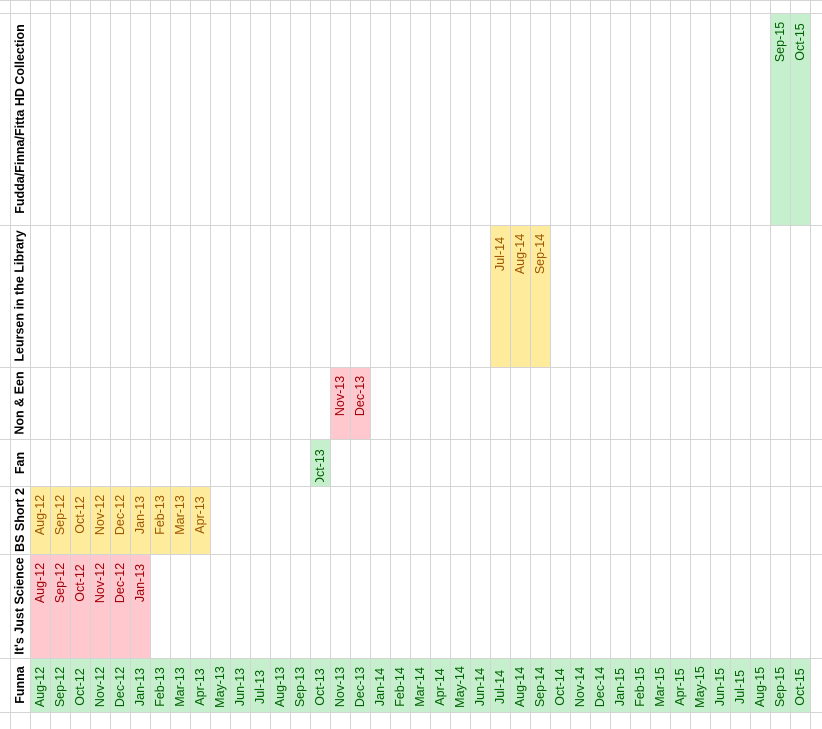 The width and height of the screenshot is (822, 729). Describe the element at coordinates (600, 685) in the screenshot. I see `month-cell: Dec-14` at that location.